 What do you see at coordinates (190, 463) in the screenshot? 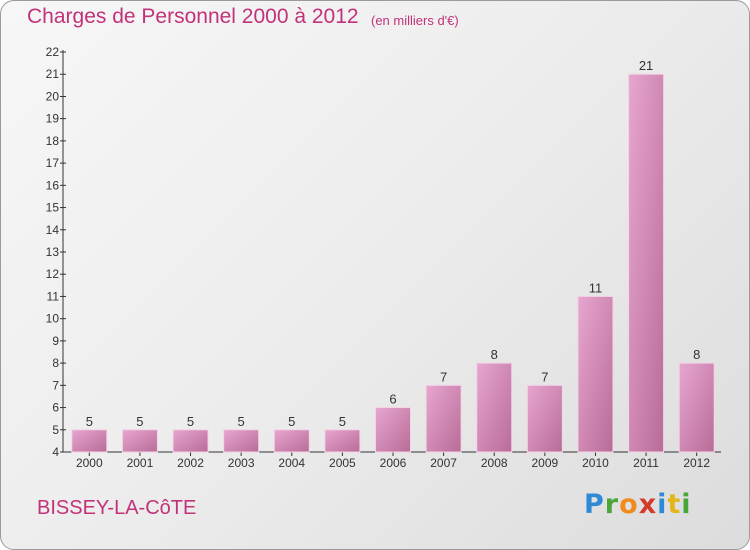
I see `x-tick-label: 2002` at bounding box center [190, 463].